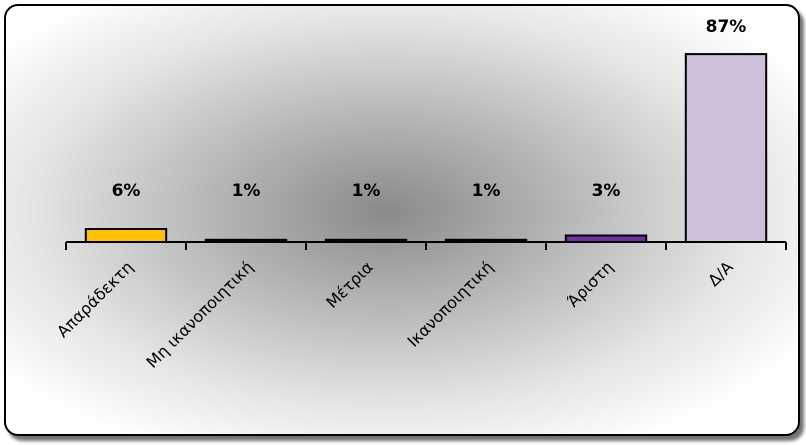 The image size is (806, 445). I want to click on category-label-1: Απαράδεκτη, so click(95, 299).